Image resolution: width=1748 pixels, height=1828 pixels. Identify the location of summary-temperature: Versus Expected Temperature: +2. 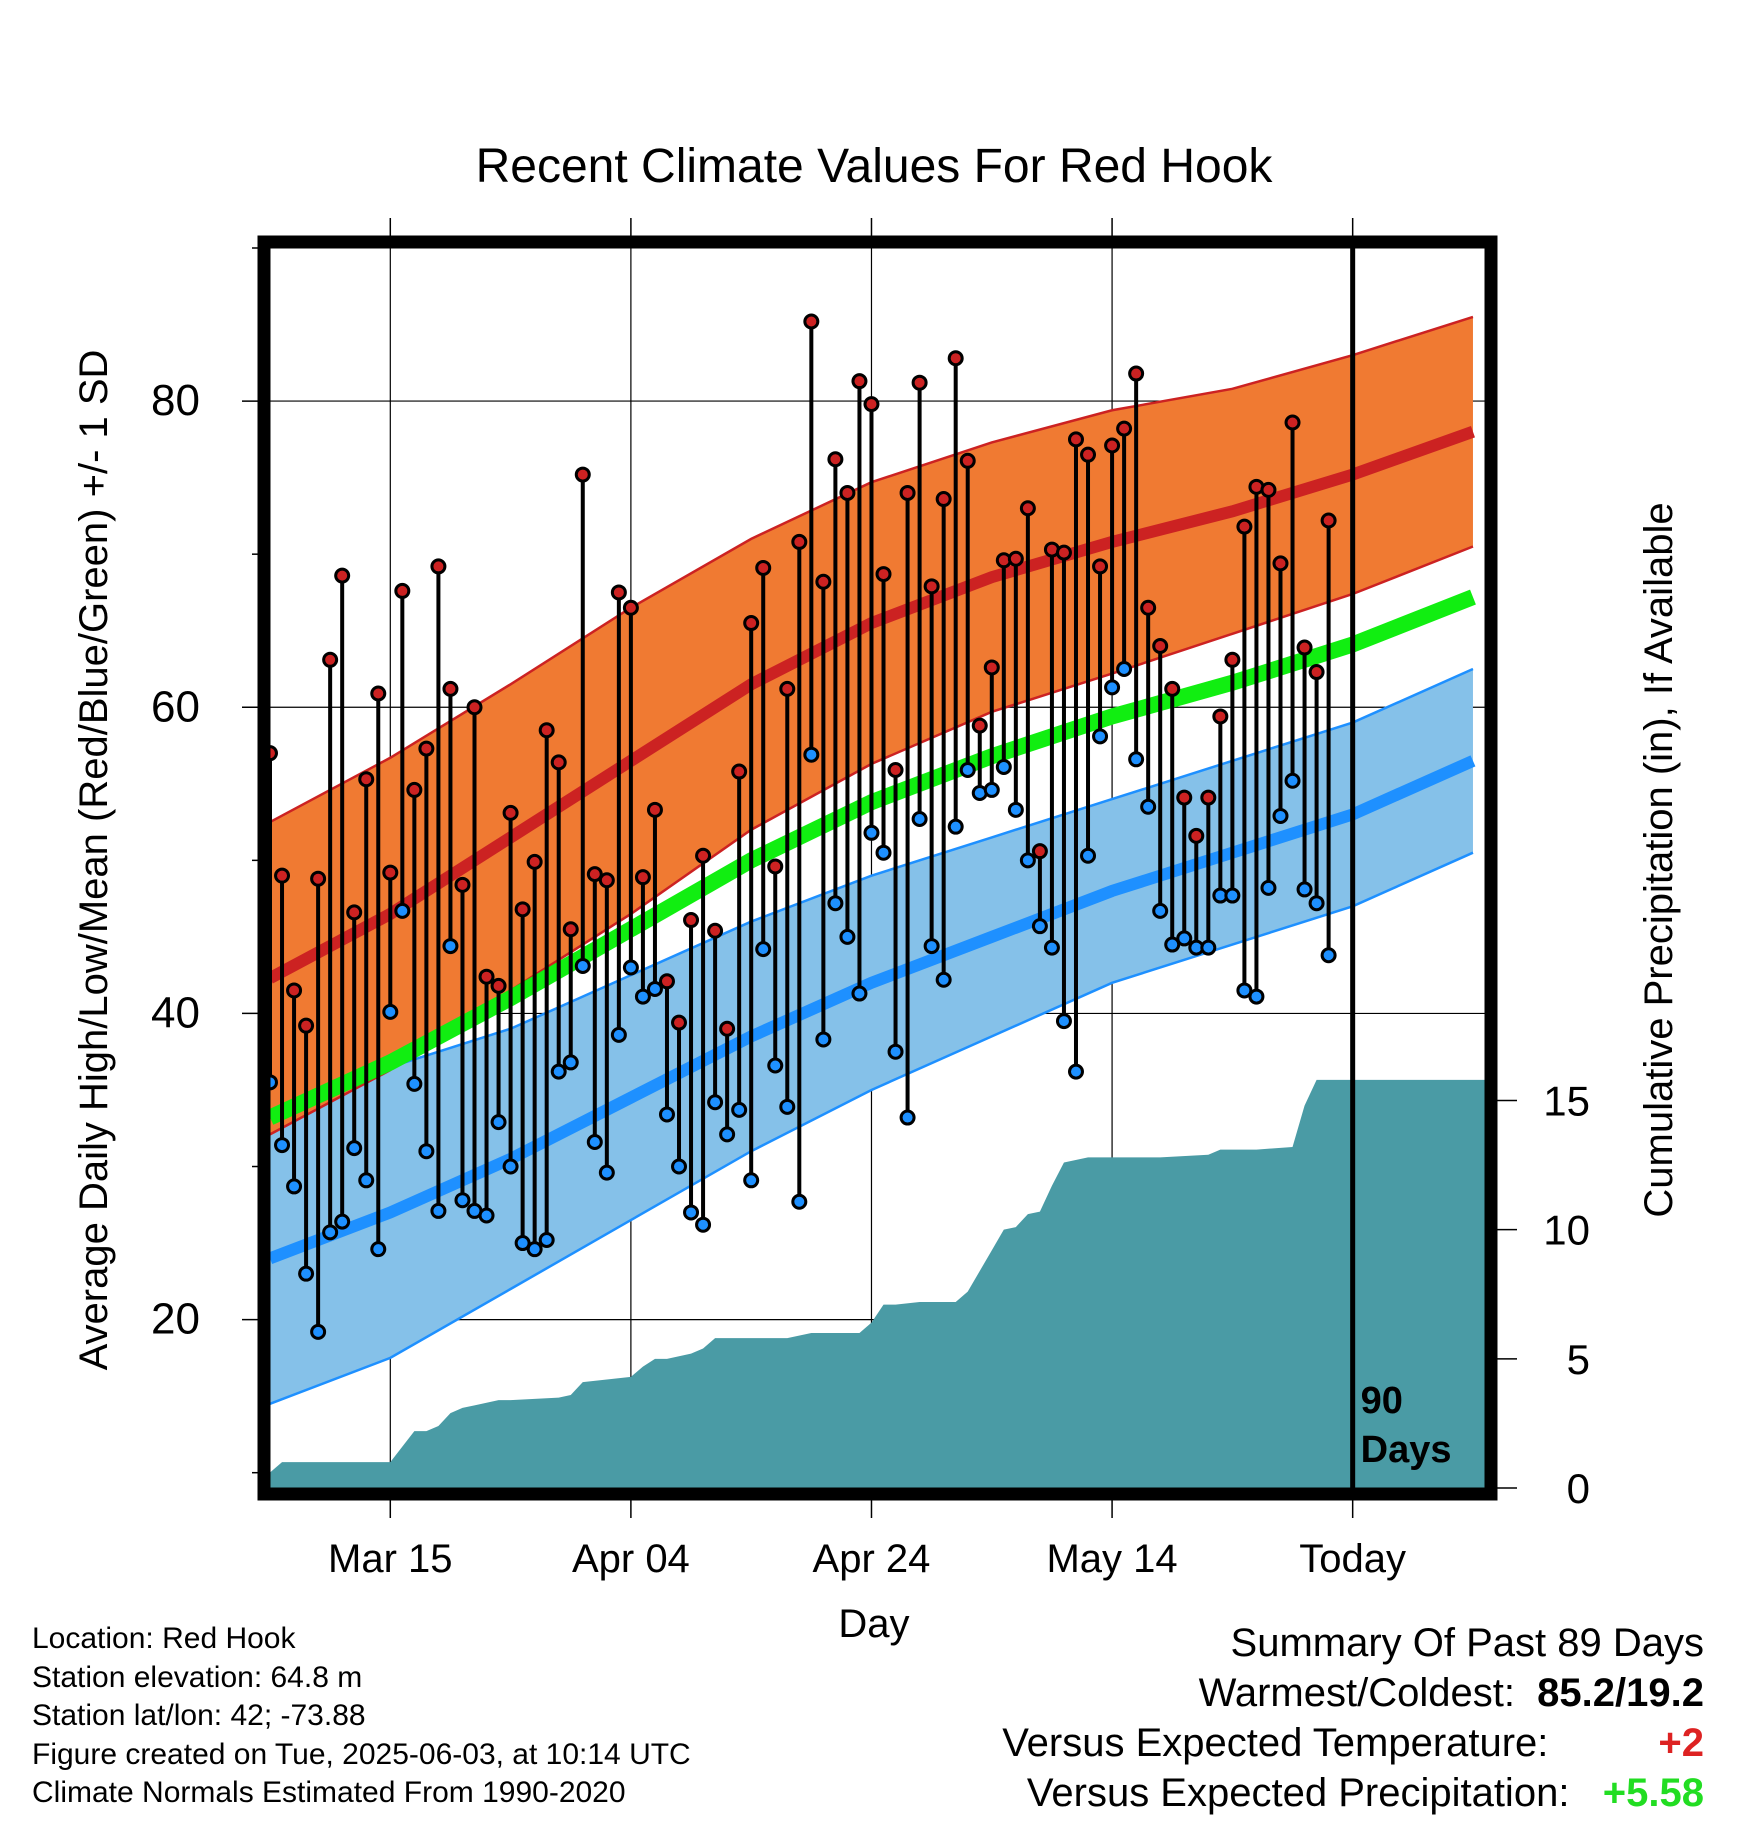
(1353, 1743).